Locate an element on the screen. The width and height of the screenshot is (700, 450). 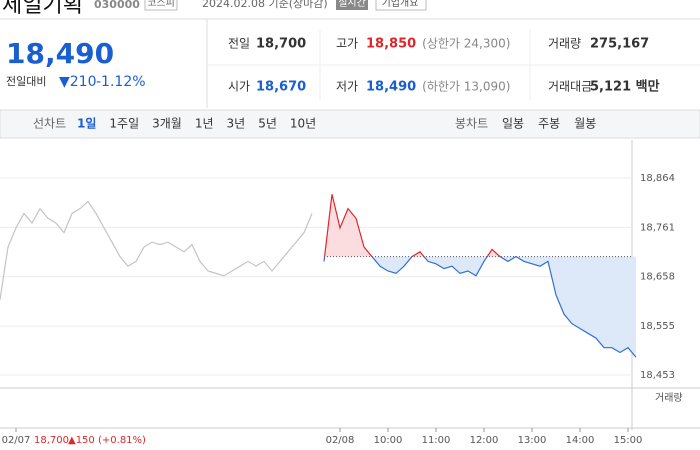
tab-bar is located at coordinates (350, 124).